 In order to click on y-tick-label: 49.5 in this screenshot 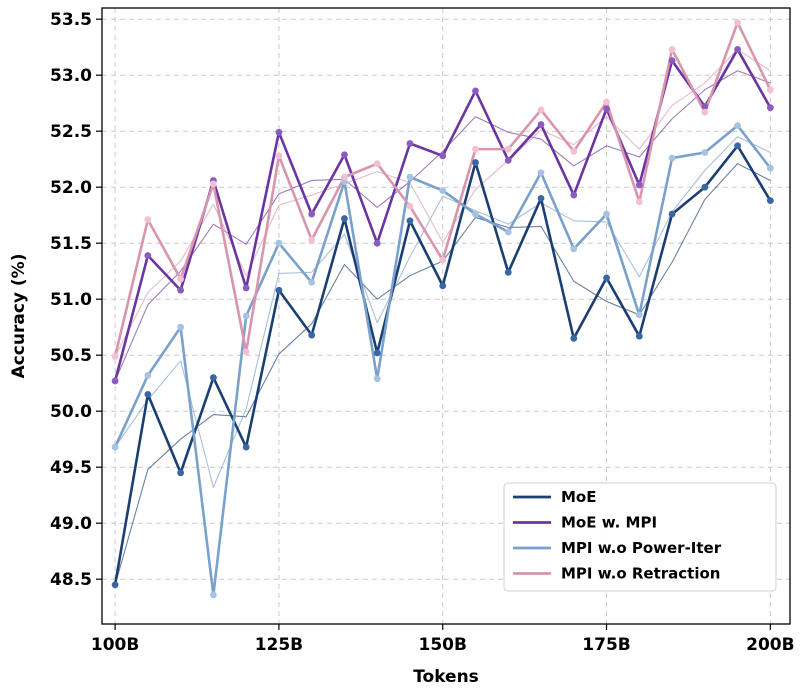, I will do `click(71, 468)`.